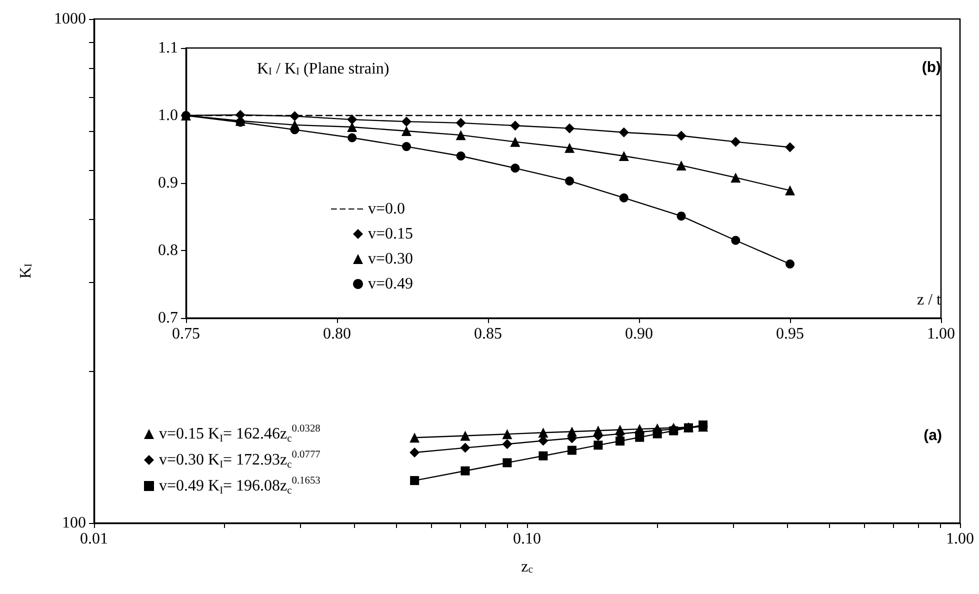 This screenshot has height=594, width=979. What do you see at coordinates (387, 209) in the screenshot?
I see `legend-label: v=0.0` at bounding box center [387, 209].